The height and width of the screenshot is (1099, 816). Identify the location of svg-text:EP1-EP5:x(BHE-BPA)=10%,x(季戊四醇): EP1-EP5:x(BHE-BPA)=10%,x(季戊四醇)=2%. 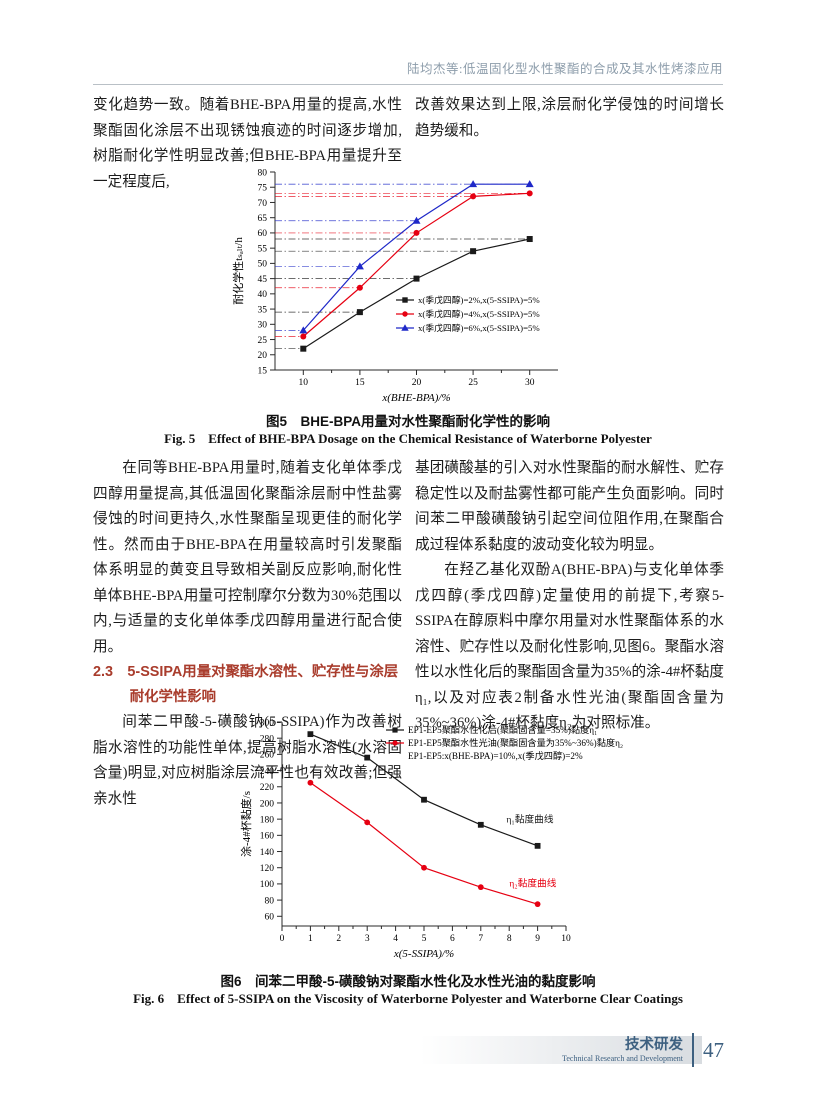
(495, 755).